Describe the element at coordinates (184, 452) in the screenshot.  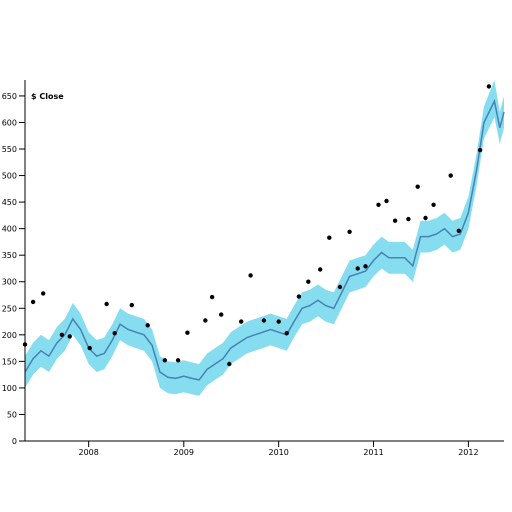
I see `x-tick-label: 2009` at that location.